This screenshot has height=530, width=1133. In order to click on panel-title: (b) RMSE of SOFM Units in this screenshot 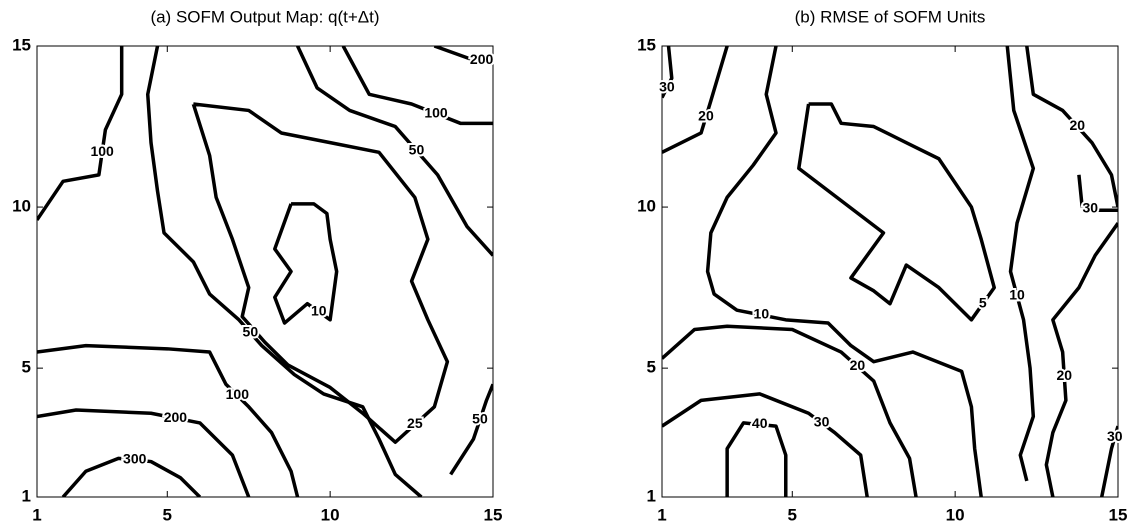, I will do `click(890, 16)`.